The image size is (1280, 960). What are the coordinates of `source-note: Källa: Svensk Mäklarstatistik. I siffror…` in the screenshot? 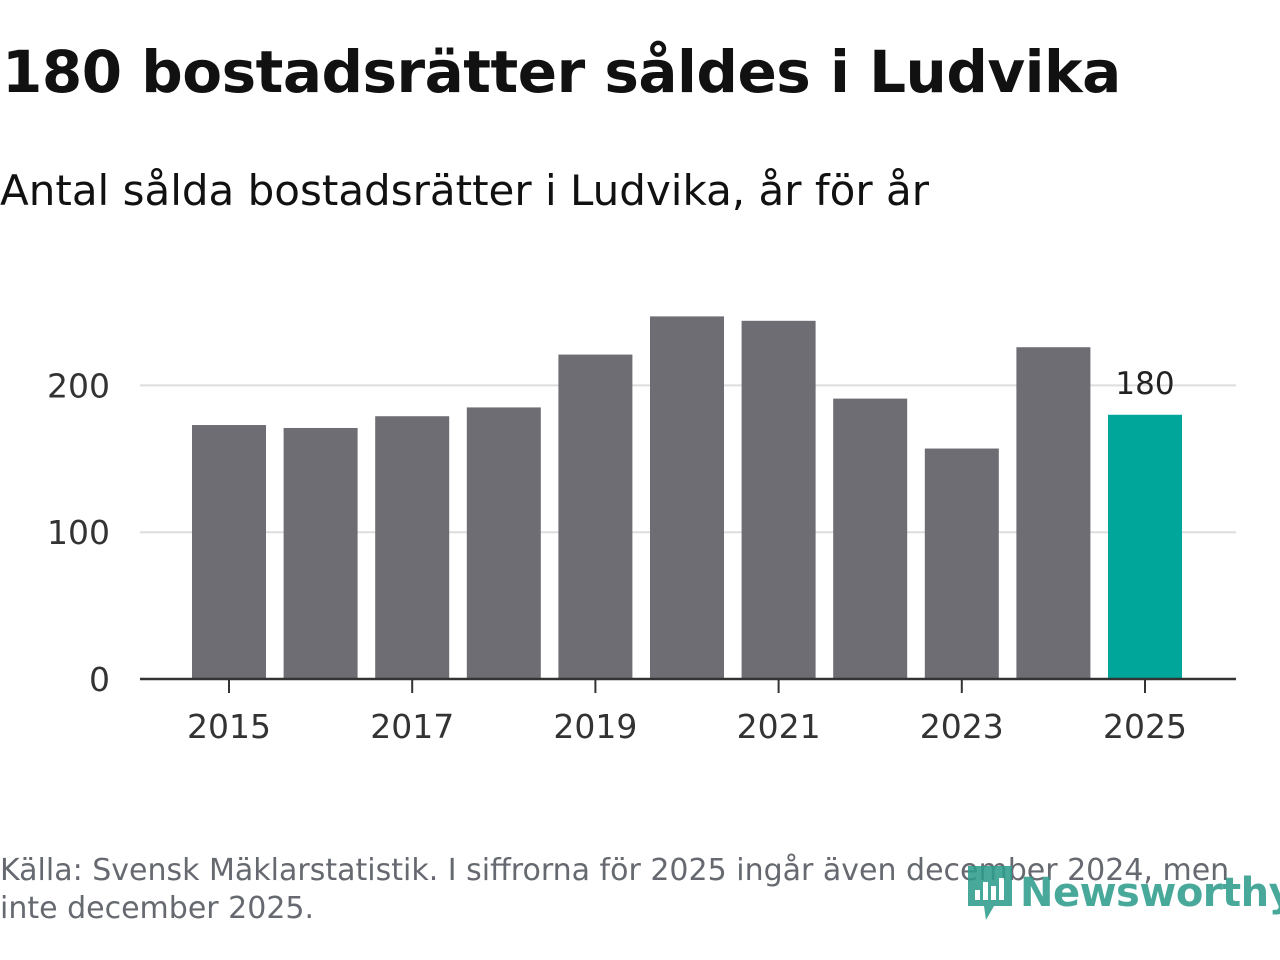 It's located at (615, 889).